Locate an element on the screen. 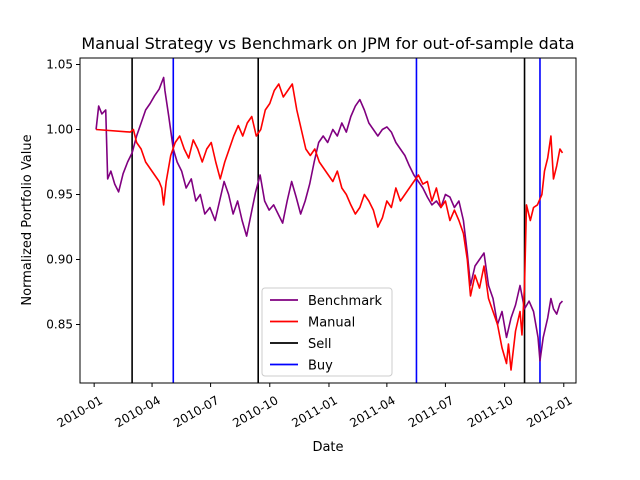 Image resolution: width=640 pixels, height=480 pixels. legend-label-buy: Buy is located at coordinates (320, 366).